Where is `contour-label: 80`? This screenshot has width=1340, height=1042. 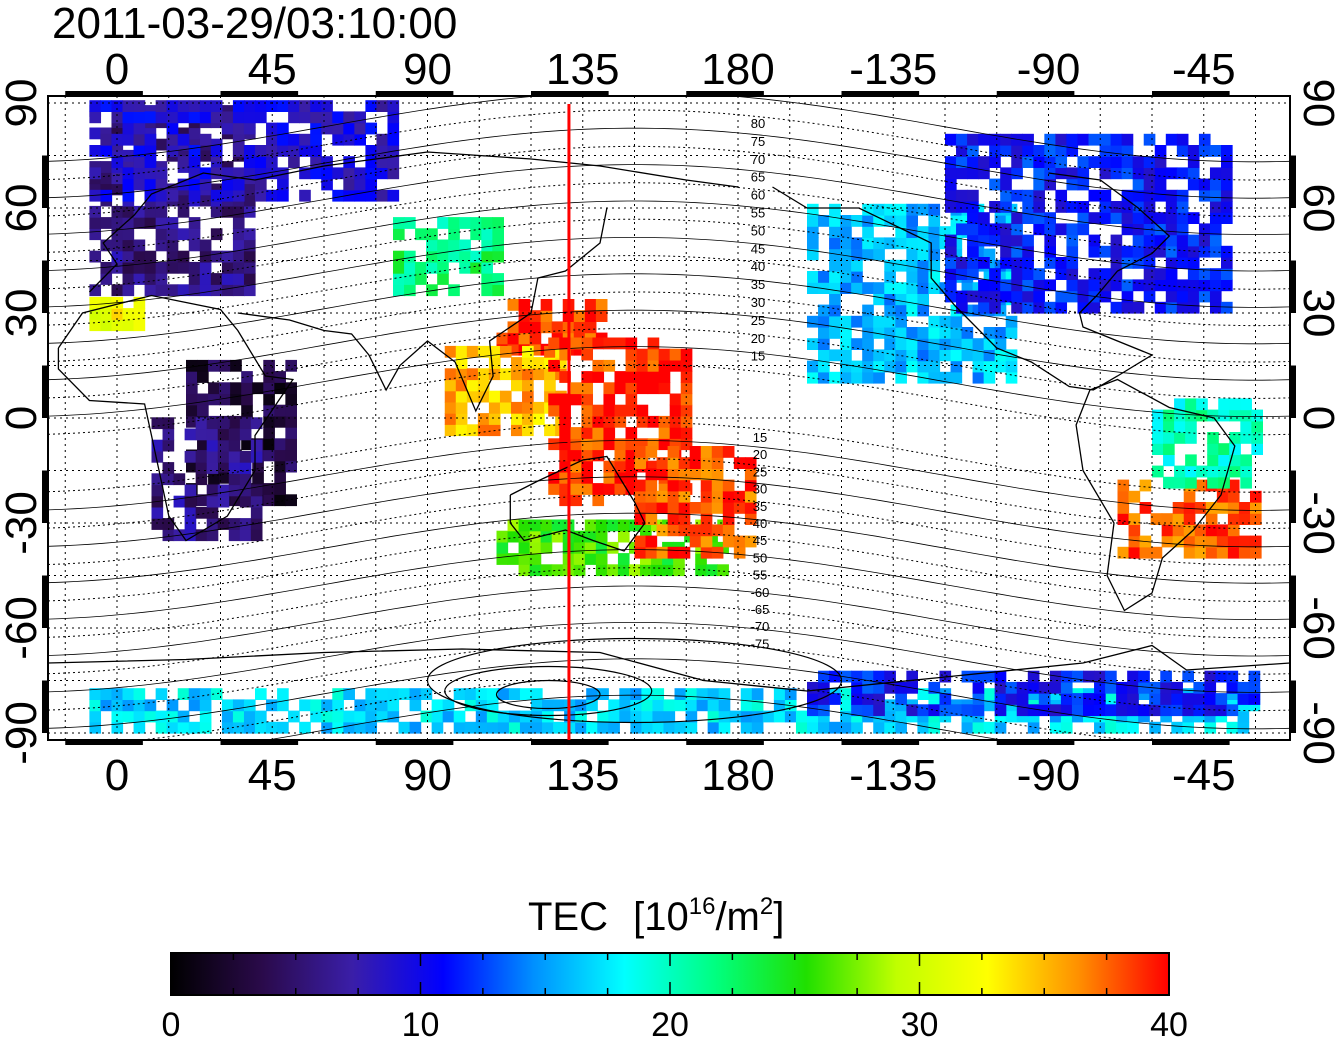
contour-label: 80 is located at coordinates (758, 123).